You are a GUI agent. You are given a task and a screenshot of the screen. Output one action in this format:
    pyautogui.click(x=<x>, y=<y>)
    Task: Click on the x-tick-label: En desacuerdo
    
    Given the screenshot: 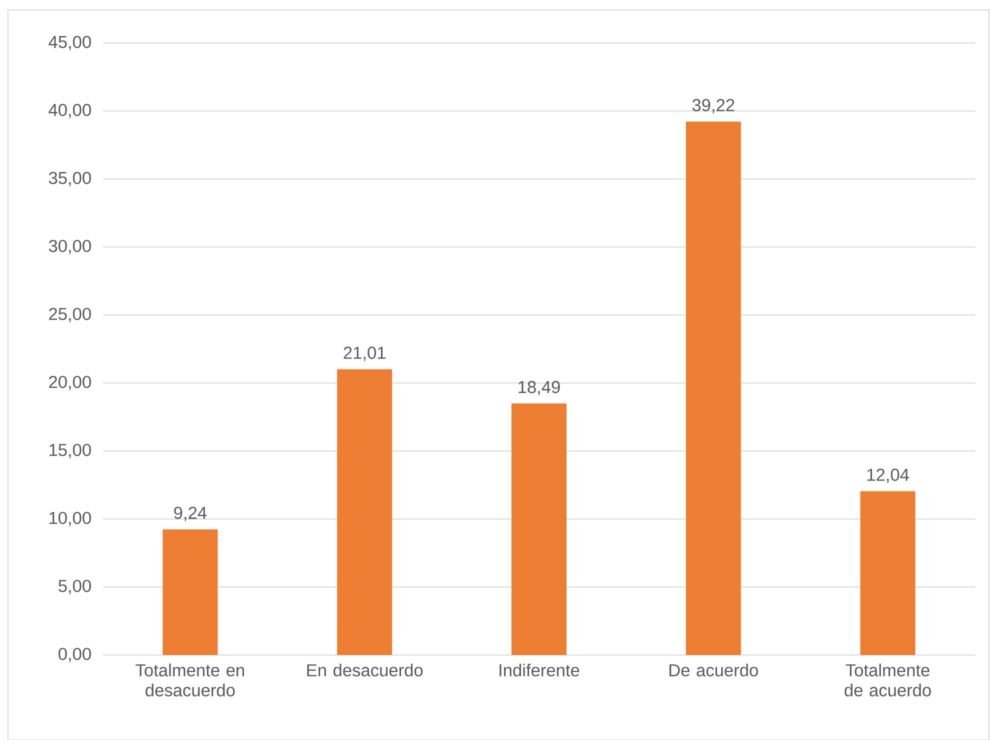 What is the action you would take?
    pyautogui.click(x=365, y=669)
    